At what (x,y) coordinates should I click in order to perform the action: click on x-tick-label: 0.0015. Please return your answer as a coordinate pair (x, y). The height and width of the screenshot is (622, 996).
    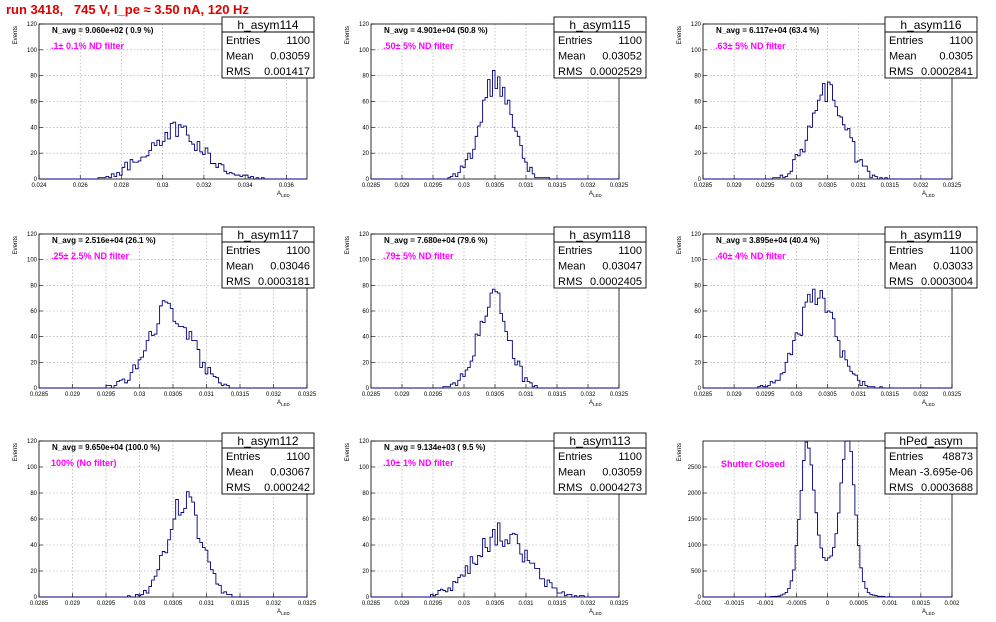
    Looking at the image, I should click on (921, 604).